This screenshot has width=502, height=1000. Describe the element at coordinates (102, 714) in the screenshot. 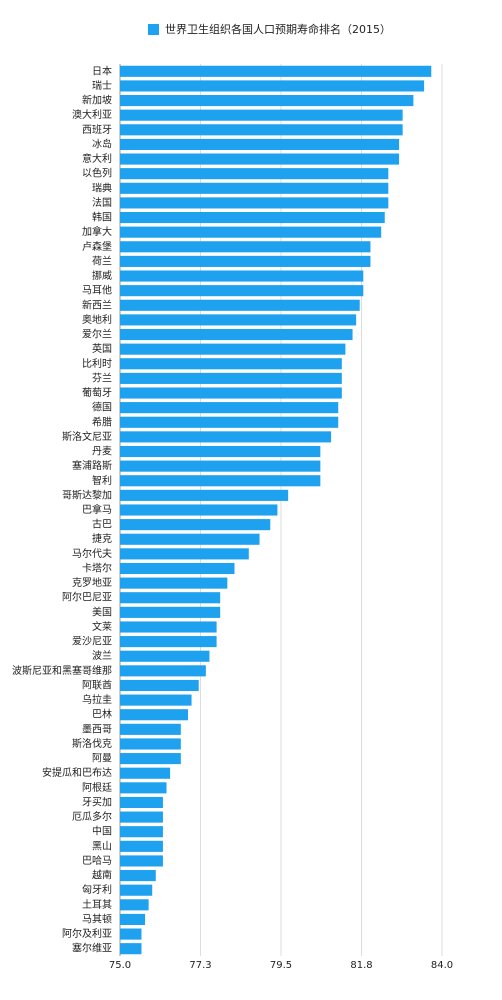

I see `y-tick-label: 巴林` at that location.